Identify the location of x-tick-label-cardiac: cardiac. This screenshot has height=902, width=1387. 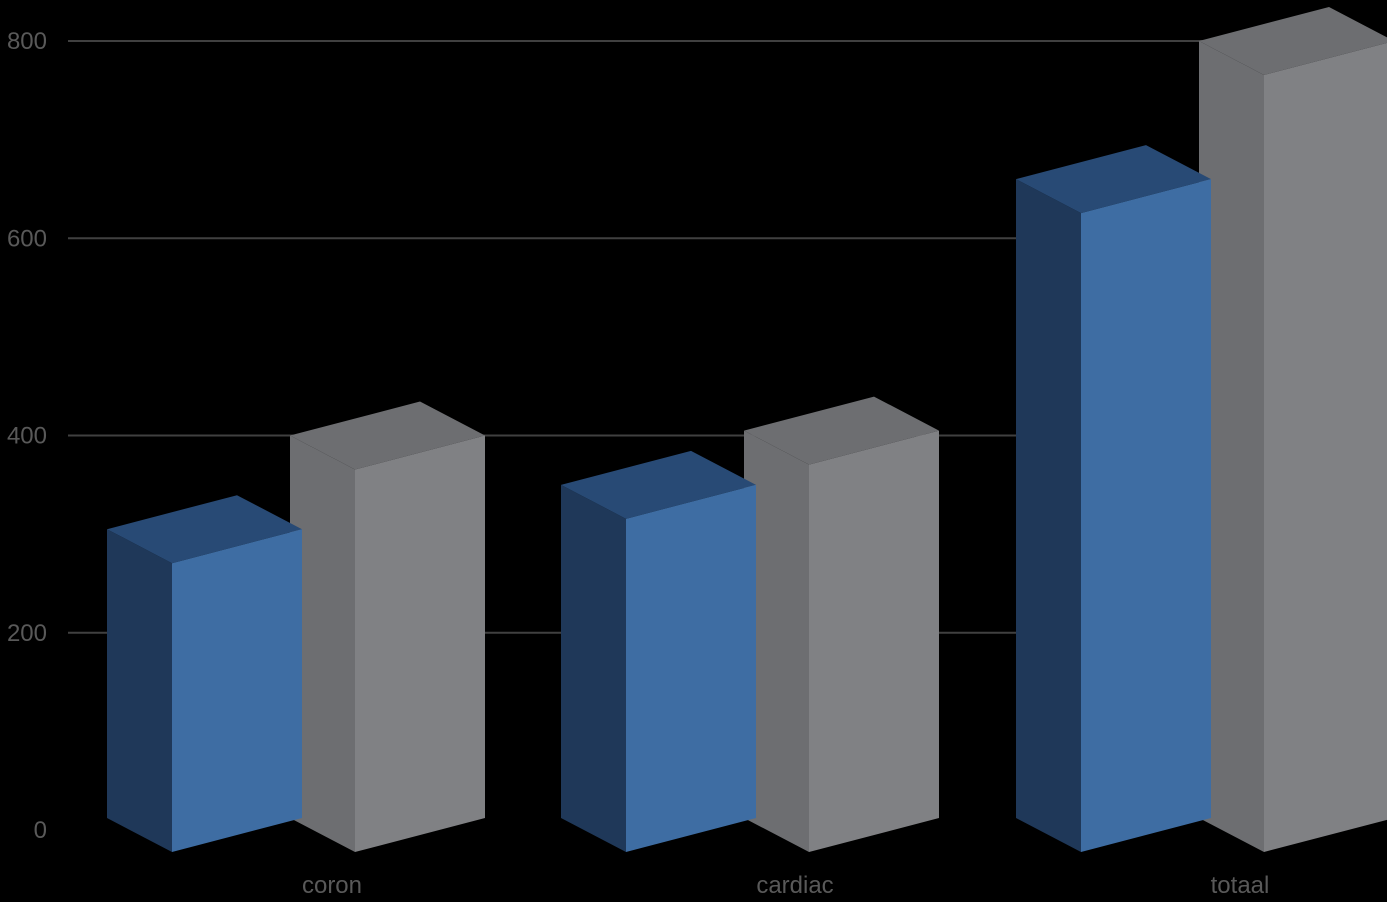
(794, 885).